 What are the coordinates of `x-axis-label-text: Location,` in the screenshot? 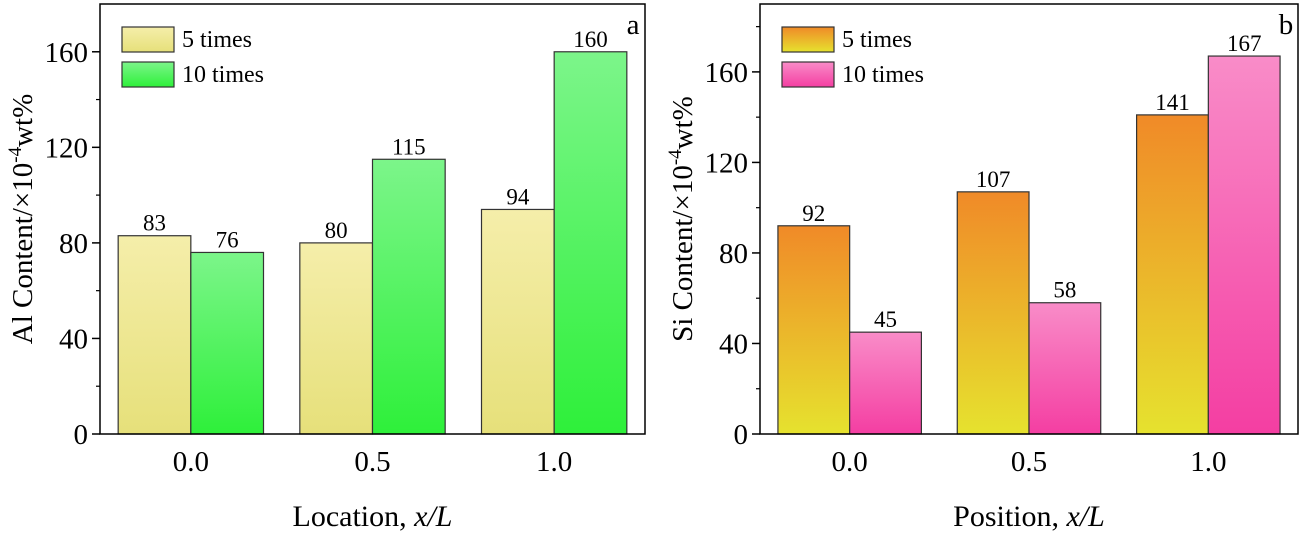 It's located at (354, 516).